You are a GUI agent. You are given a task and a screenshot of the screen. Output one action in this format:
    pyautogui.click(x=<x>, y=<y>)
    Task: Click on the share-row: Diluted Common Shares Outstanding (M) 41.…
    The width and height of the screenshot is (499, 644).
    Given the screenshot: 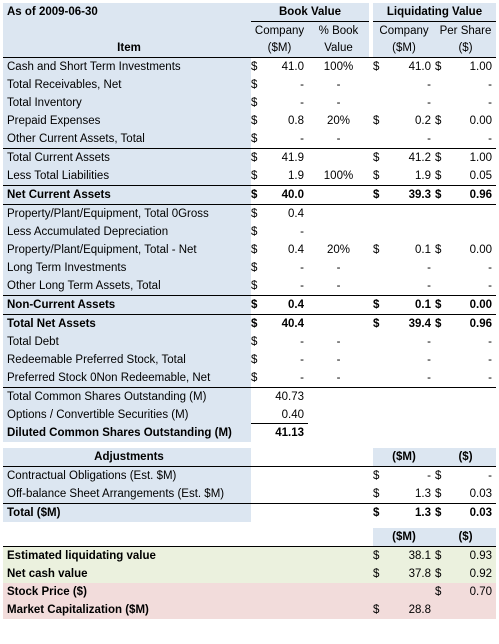 What is the action you would take?
    pyautogui.click(x=249, y=433)
    